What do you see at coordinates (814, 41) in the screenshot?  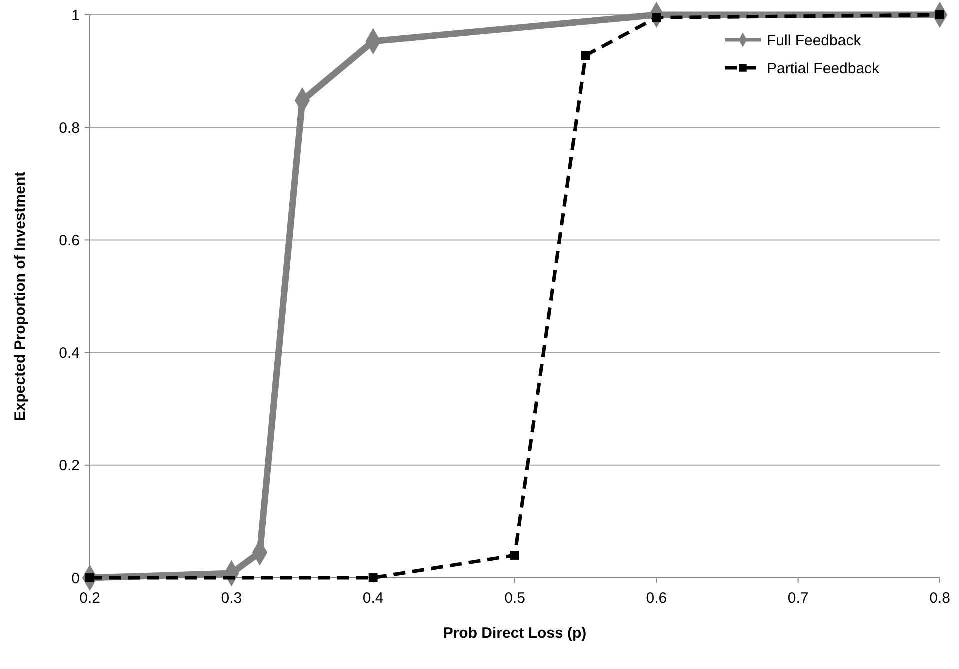 I see `legend-label: Full Feedback` at bounding box center [814, 41].